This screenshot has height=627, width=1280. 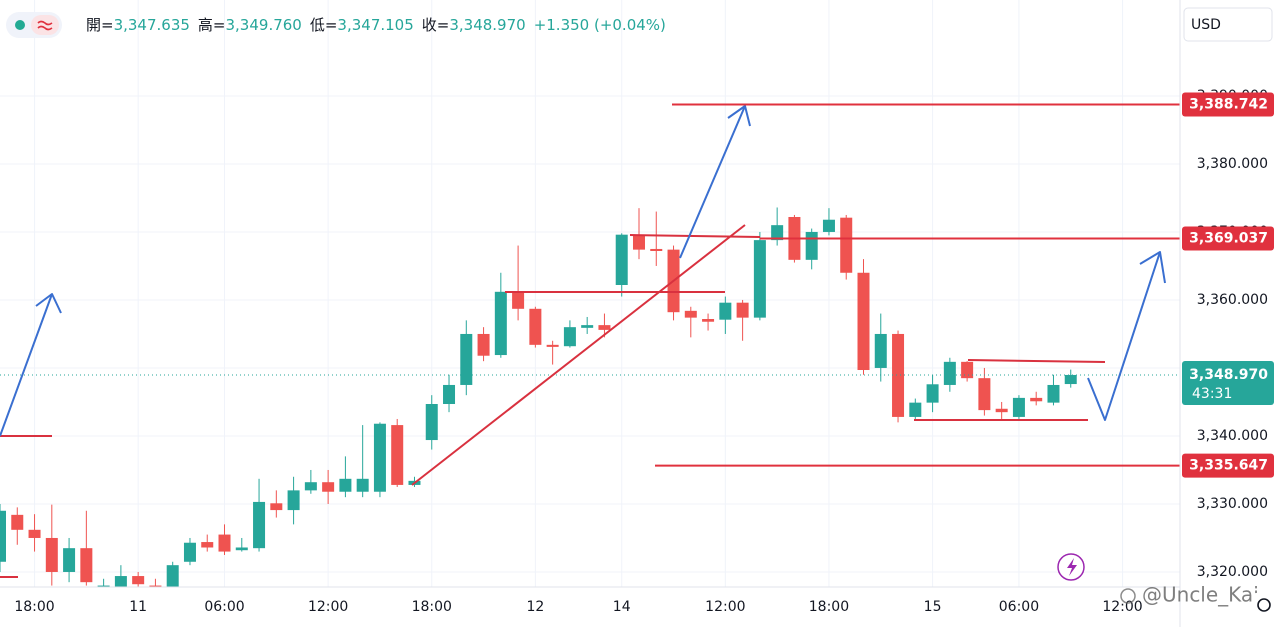 I want to click on x-tick-label: 15, so click(x=933, y=607).